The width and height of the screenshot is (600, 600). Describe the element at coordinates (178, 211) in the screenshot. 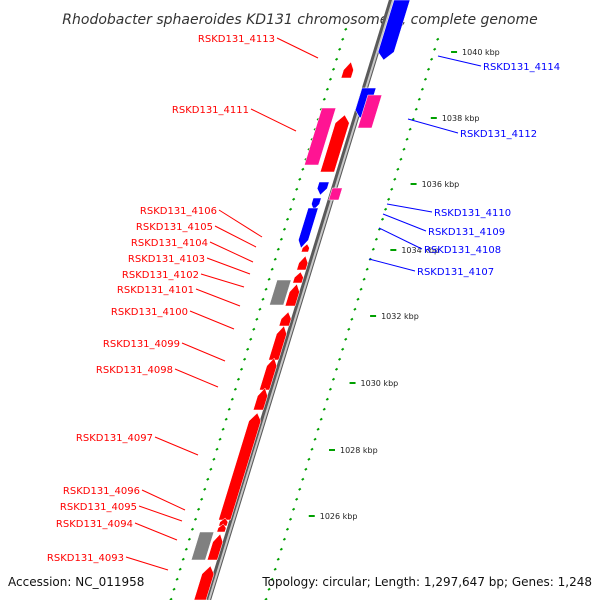

I see `gene-label-left: RSKD131_4106` at that location.